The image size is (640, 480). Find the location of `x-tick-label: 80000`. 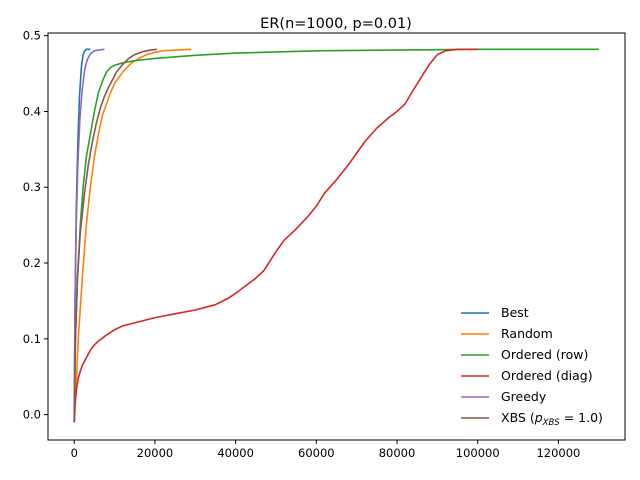

x-tick-label: 80000 is located at coordinates (397, 453).